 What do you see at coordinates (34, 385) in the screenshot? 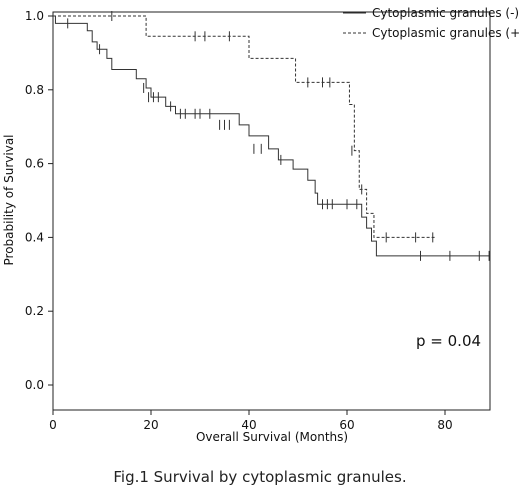
I see `y-tick-label: 0.0` at bounding box center [34, 385].